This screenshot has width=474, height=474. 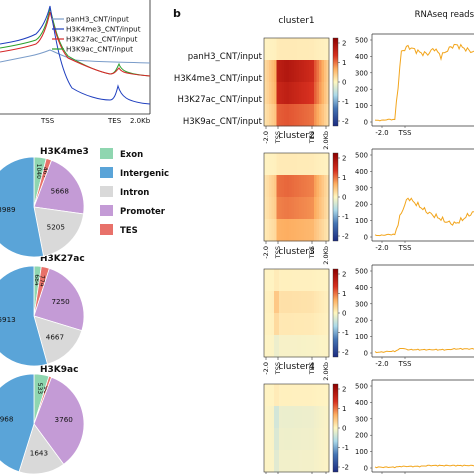 What do you see at coordinates (24, 316) in the screenshot?
I see `pie-slice-H3K27ac-intergenic` at bounding box center [24, 316].